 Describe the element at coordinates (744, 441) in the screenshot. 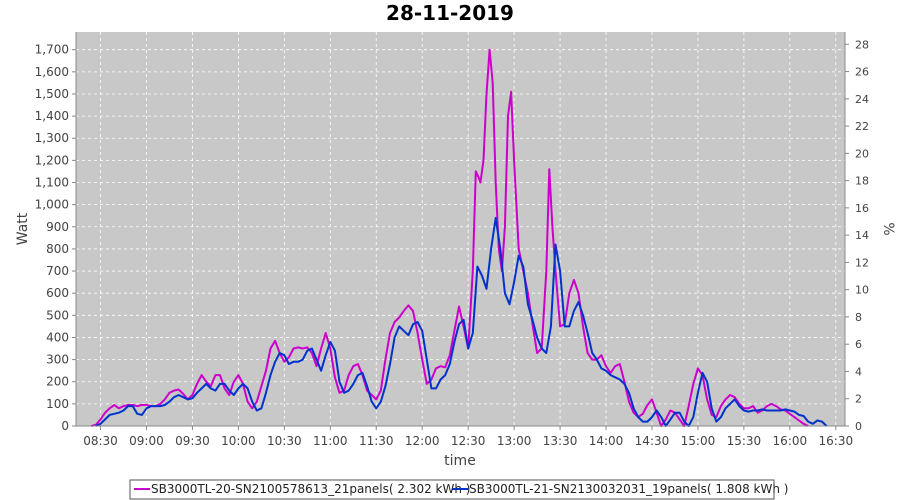

I see `x-tick-label: 15:30` at that location.